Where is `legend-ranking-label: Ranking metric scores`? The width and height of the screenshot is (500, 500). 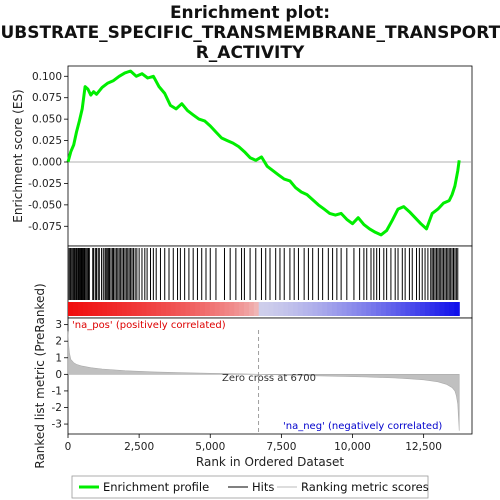 legend-ranking-label: Ranking metric scores is located at coordinates (365, 487).